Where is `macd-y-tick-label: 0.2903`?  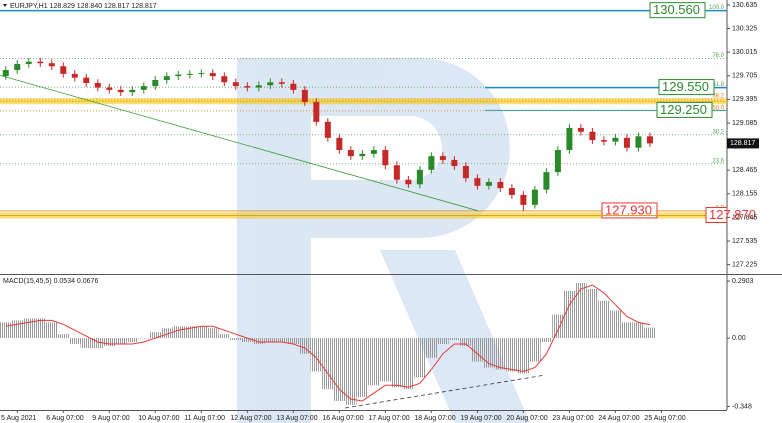 macd-y-tick-label: 0.2903 is located at coordinates (743, 281).